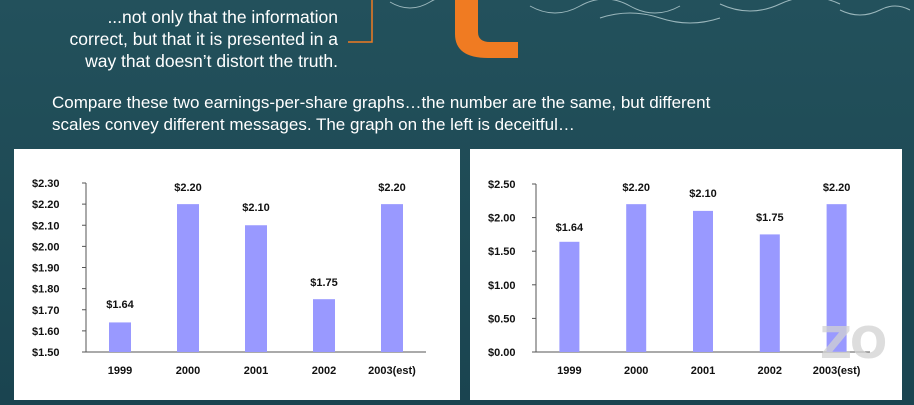 The width and height of the screenshot is (914, 405). What do you see at coordinates (486, 29) in the screenshot?
I see `orange-letter-shape` at bounding box center [486, 29].